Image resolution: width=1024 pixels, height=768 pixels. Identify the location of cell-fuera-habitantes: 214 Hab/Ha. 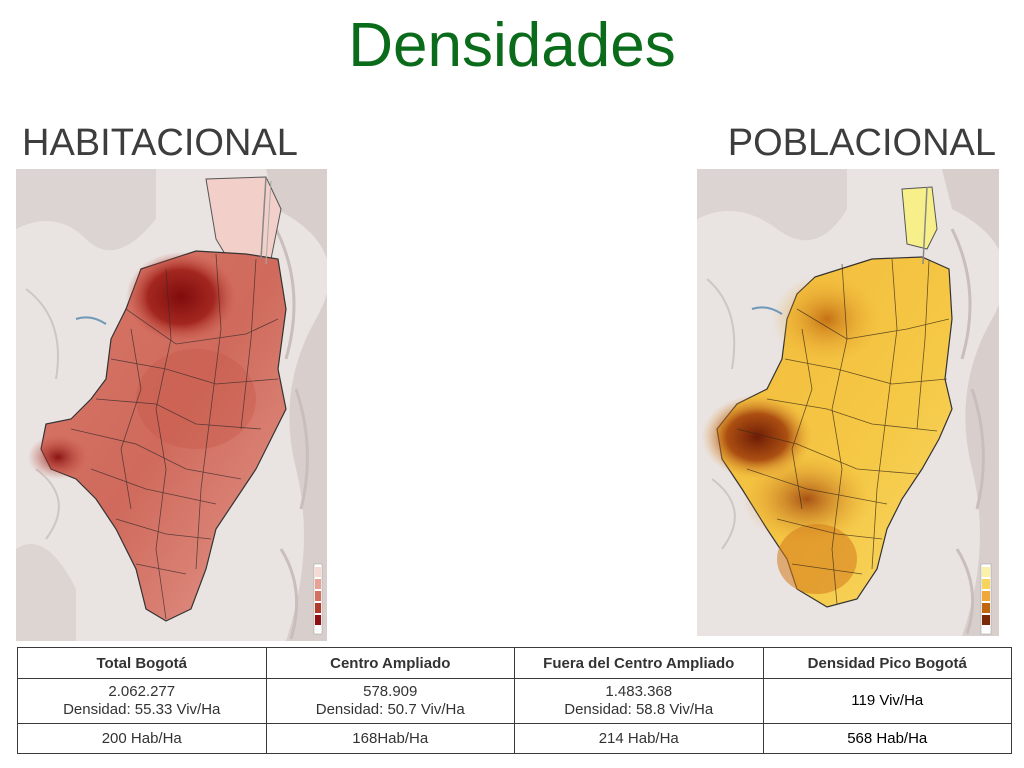
(639, 738).